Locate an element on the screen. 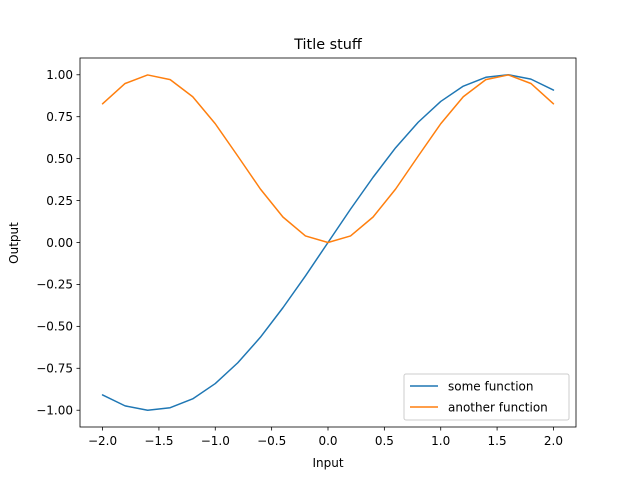 The width and height of the screenshot is (640, 480). legend-box is located at coordinates (486, 397).